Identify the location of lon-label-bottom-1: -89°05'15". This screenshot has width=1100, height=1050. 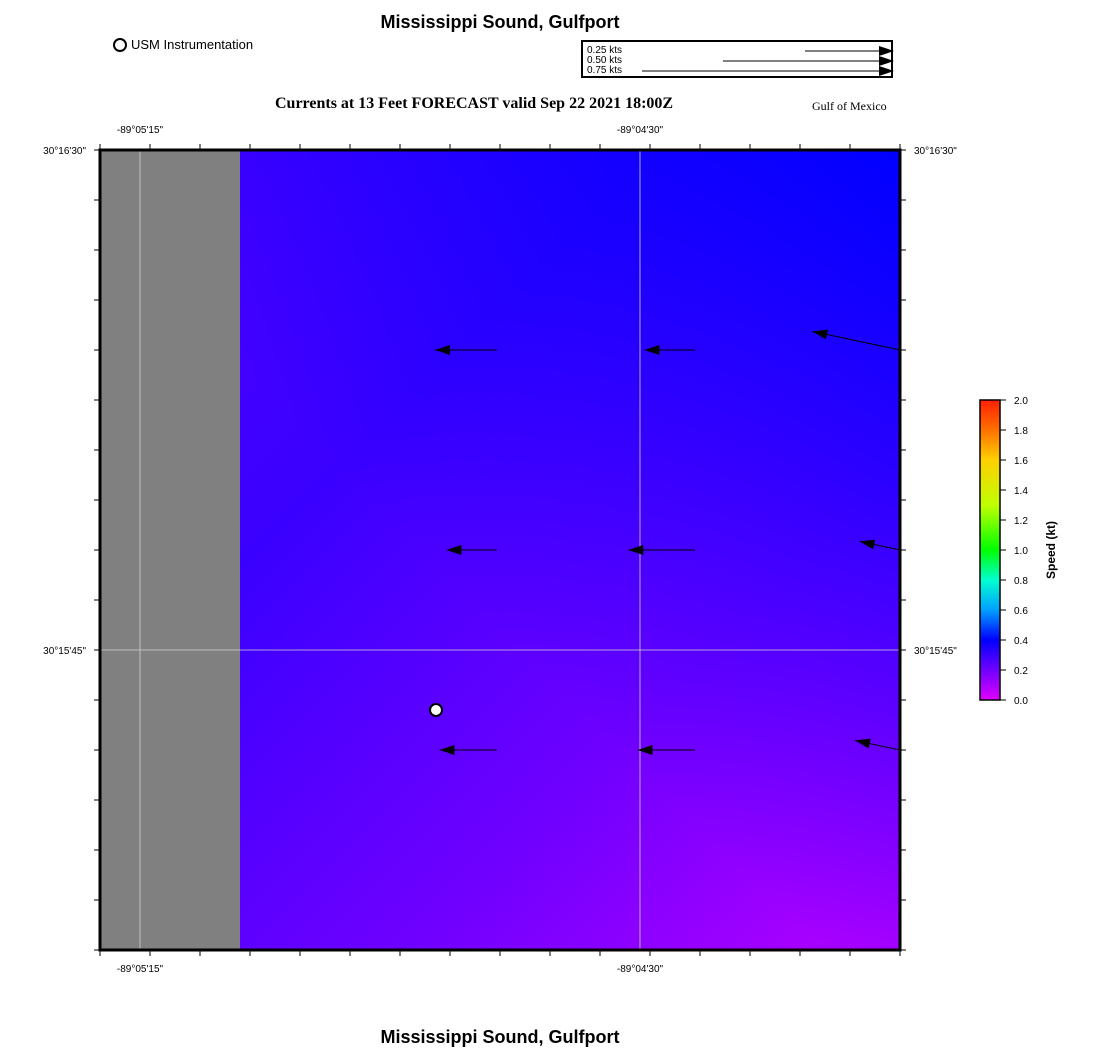
(140, 969).